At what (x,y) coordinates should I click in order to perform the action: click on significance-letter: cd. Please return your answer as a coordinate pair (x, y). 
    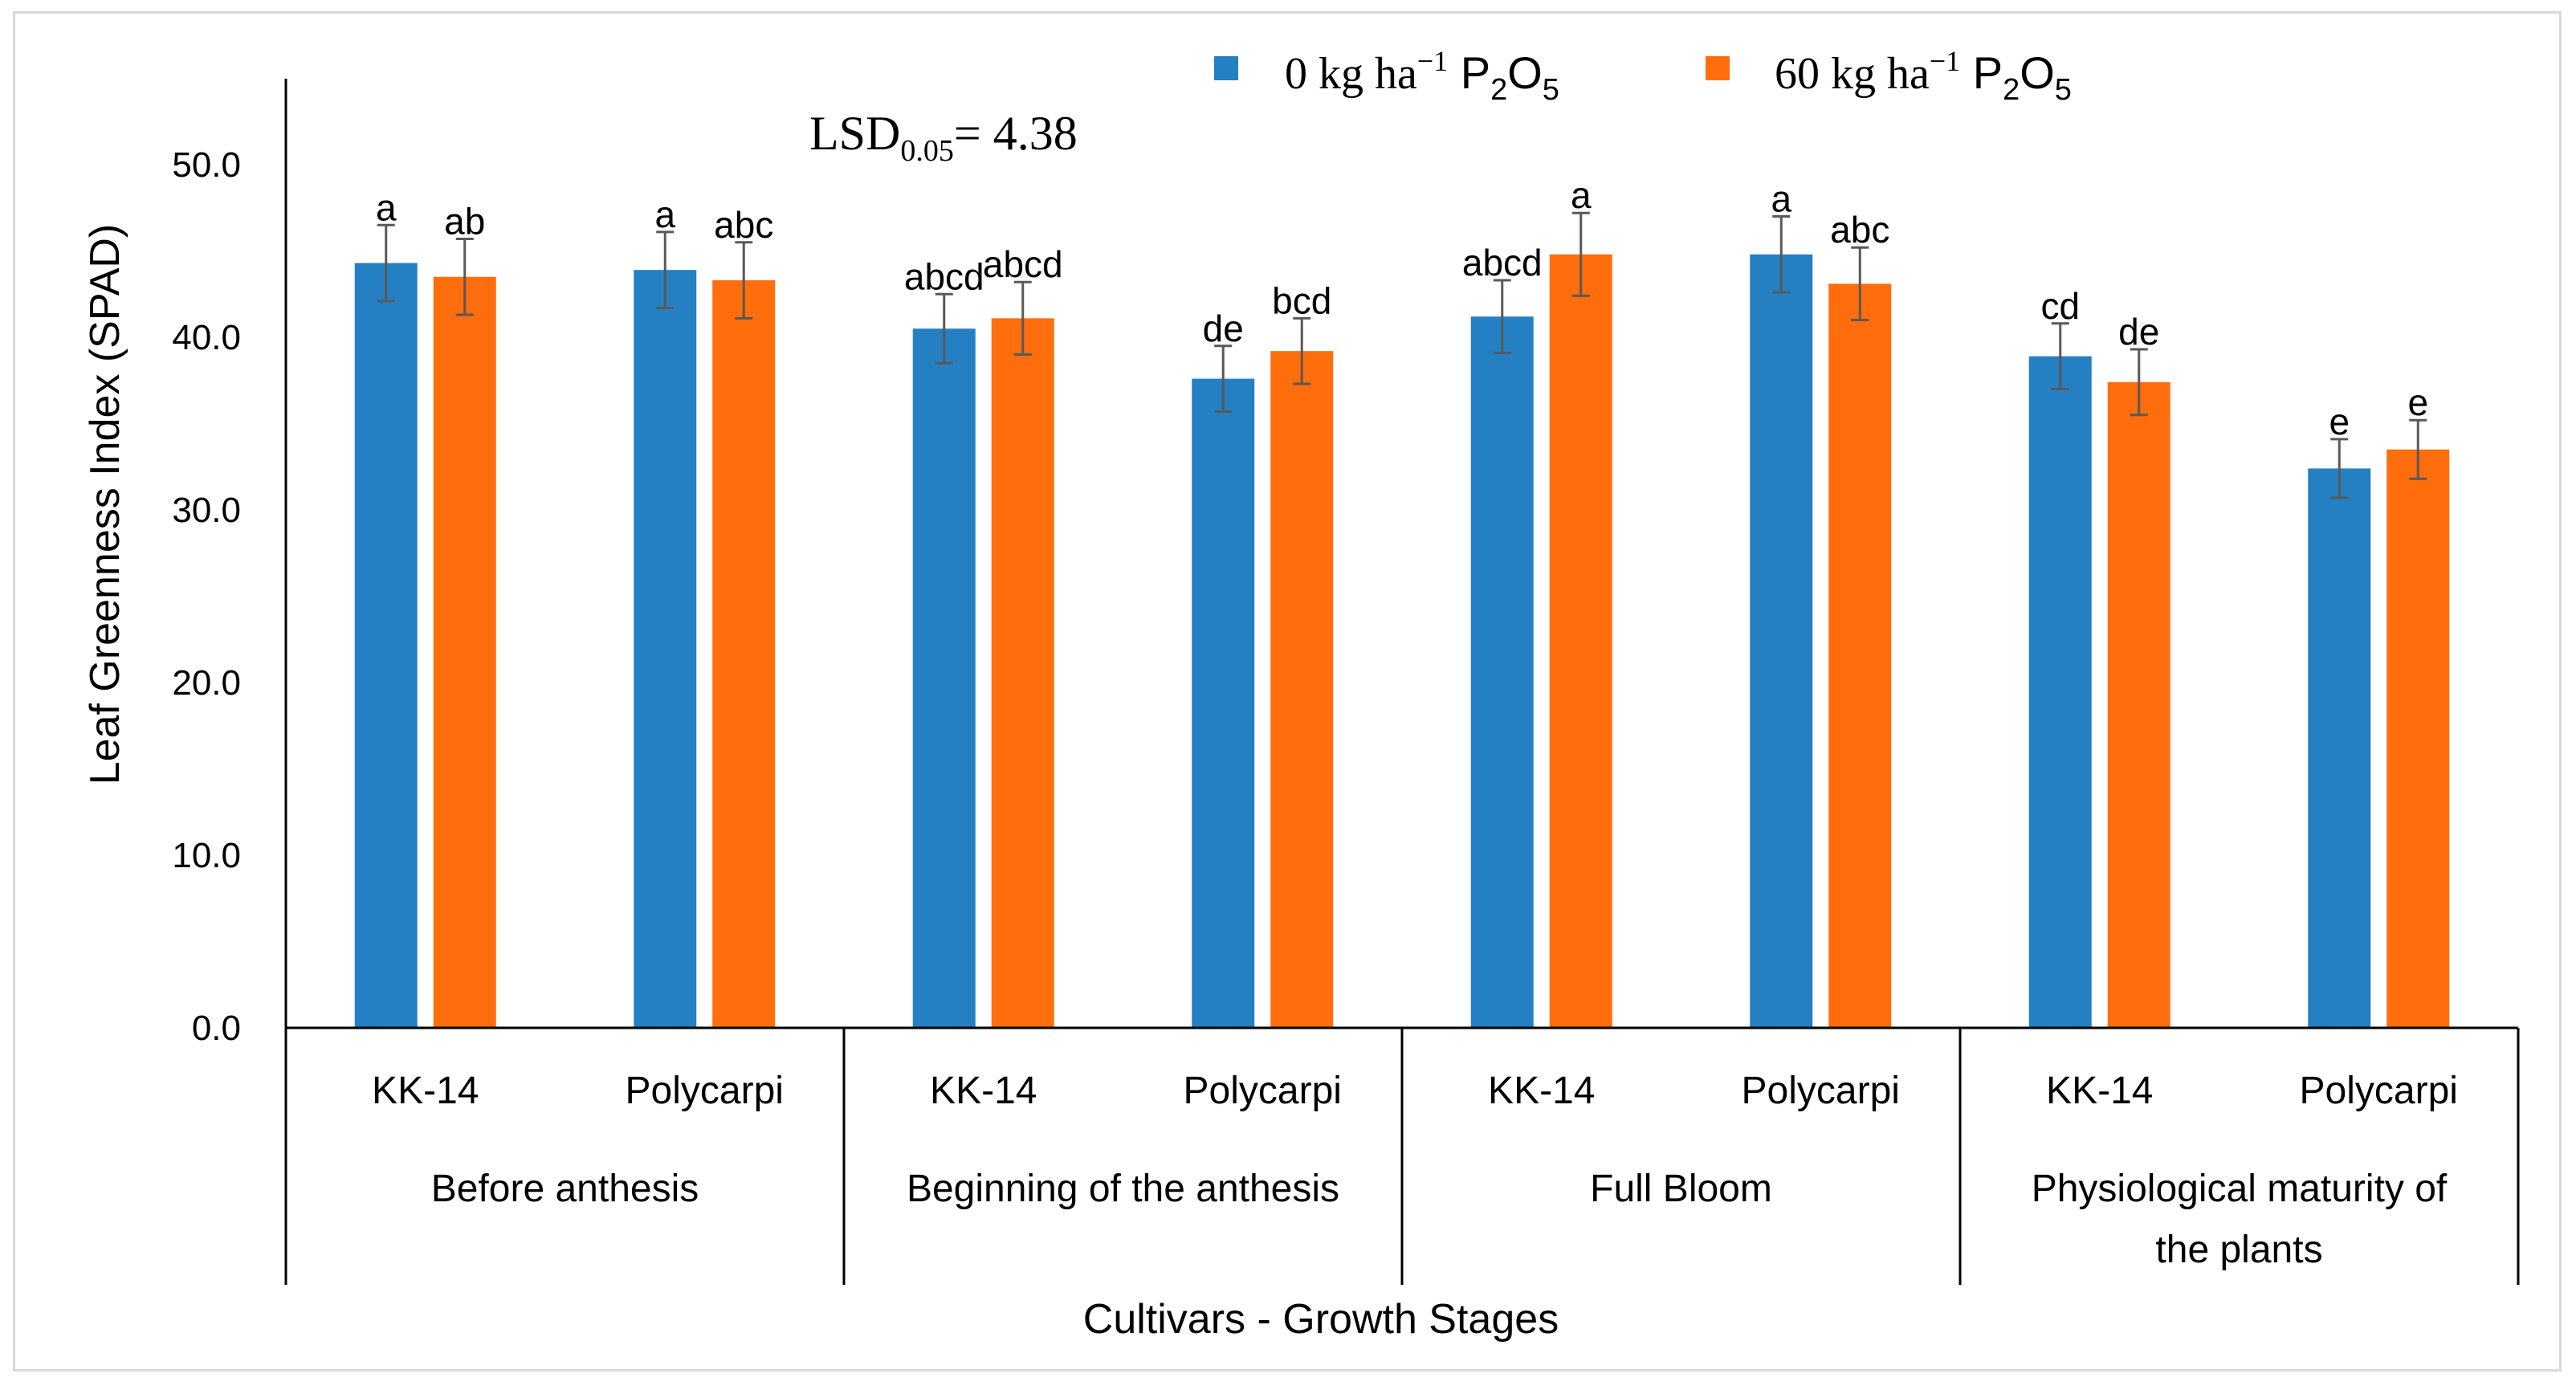
    Looking at the image, I should click on (2060, 306).